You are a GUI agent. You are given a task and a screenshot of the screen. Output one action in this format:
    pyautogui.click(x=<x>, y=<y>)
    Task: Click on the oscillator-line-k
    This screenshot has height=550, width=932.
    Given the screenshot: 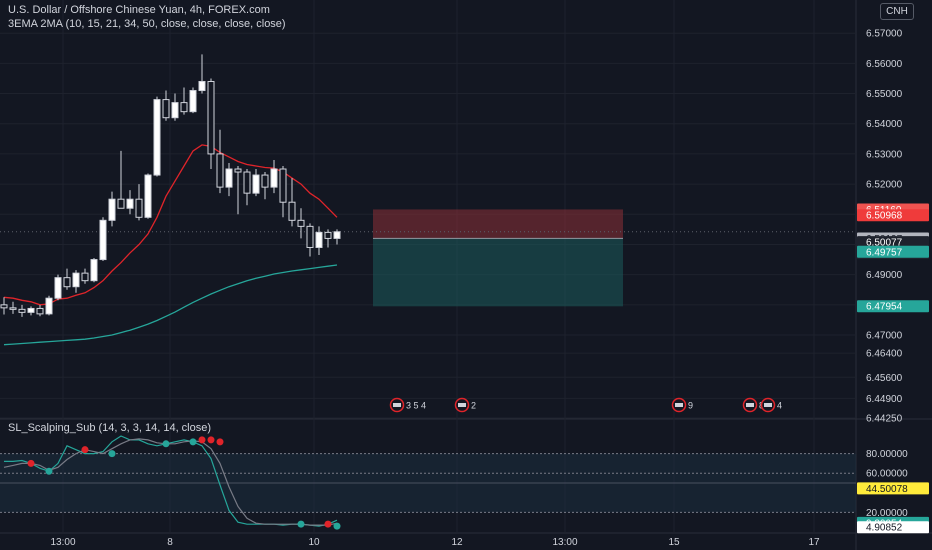 What is the action you would take?
    pyautogui.click(x=171, y=481)
    